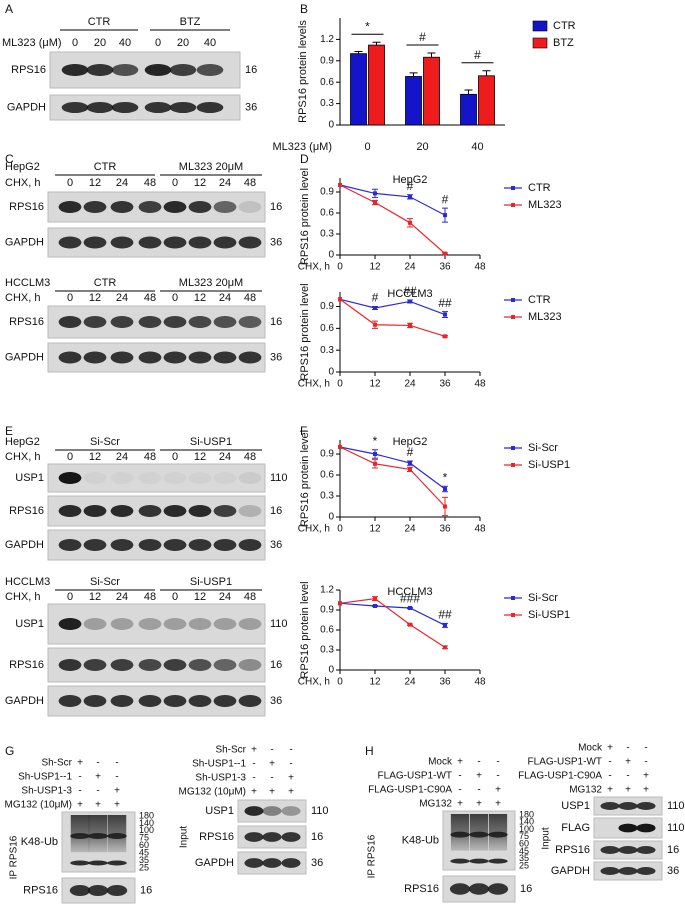 The image size is (685, 915). I want to click on cell-line: HepG2, so click(22, 167).